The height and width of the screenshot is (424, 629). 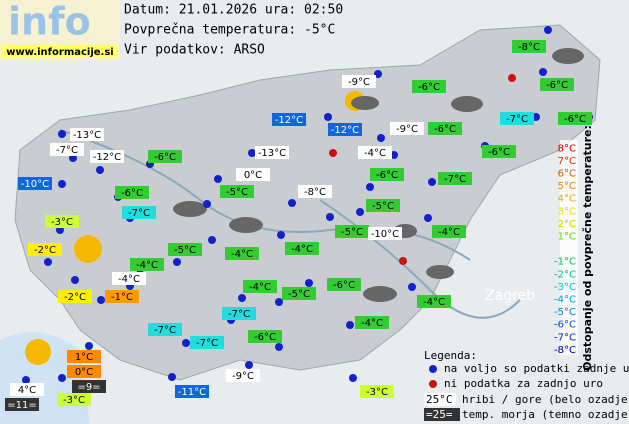 I want to click on station-temp: -11°C, so click(x=192, y=392).